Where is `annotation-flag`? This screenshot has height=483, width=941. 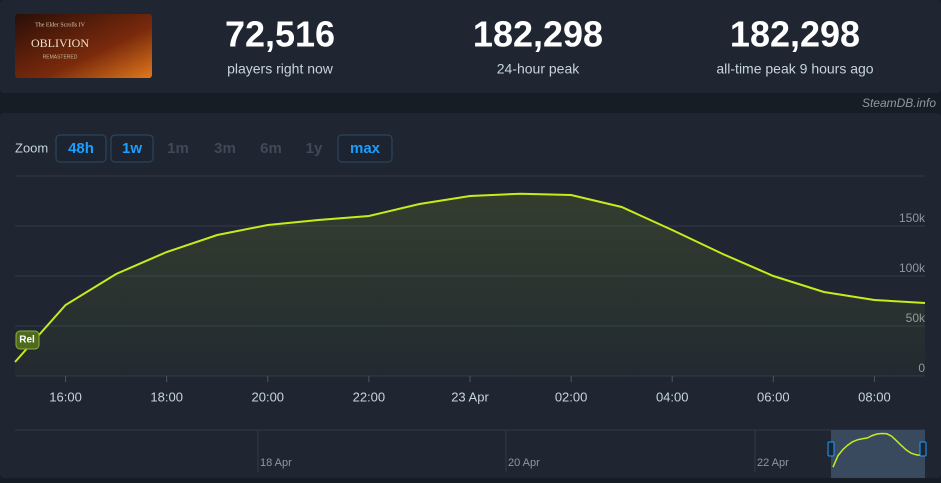
annotation-flag is located at coordinates (27, 340).